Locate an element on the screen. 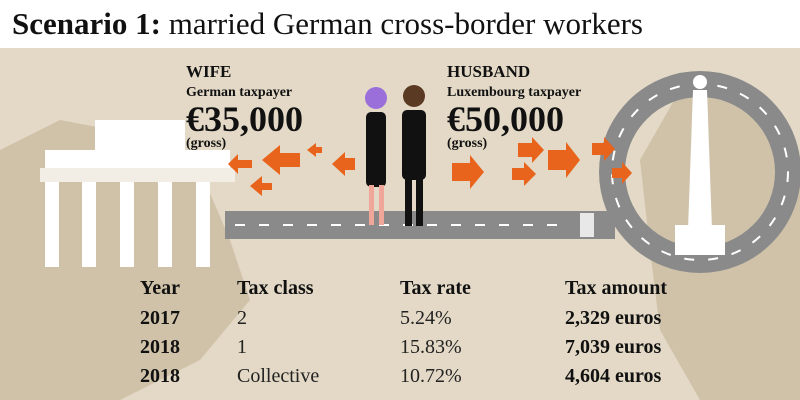 Image resolution: width=800 pixels, height=400 pixels. gate-top is located at coordinates (137, 159).